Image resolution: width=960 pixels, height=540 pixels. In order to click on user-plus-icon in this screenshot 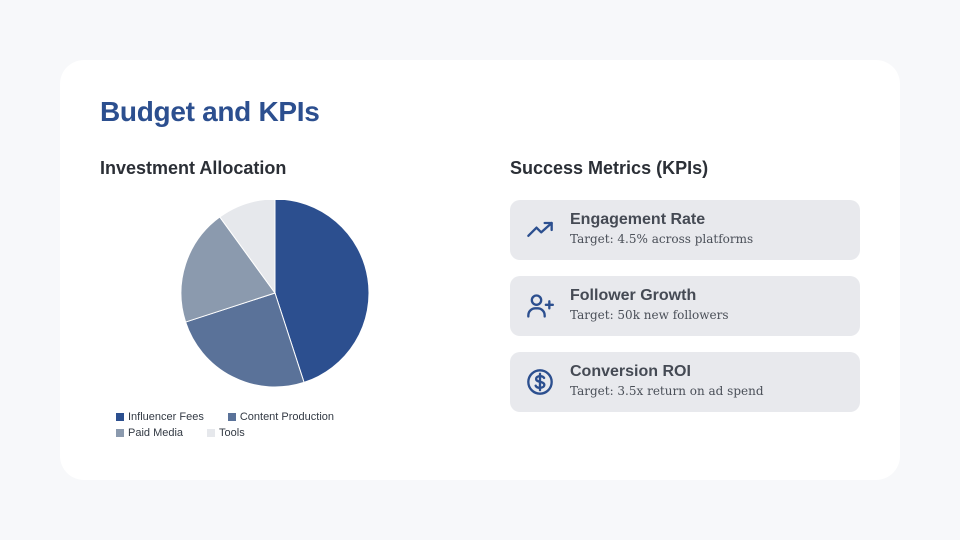, I will do `click(540, 306)`.